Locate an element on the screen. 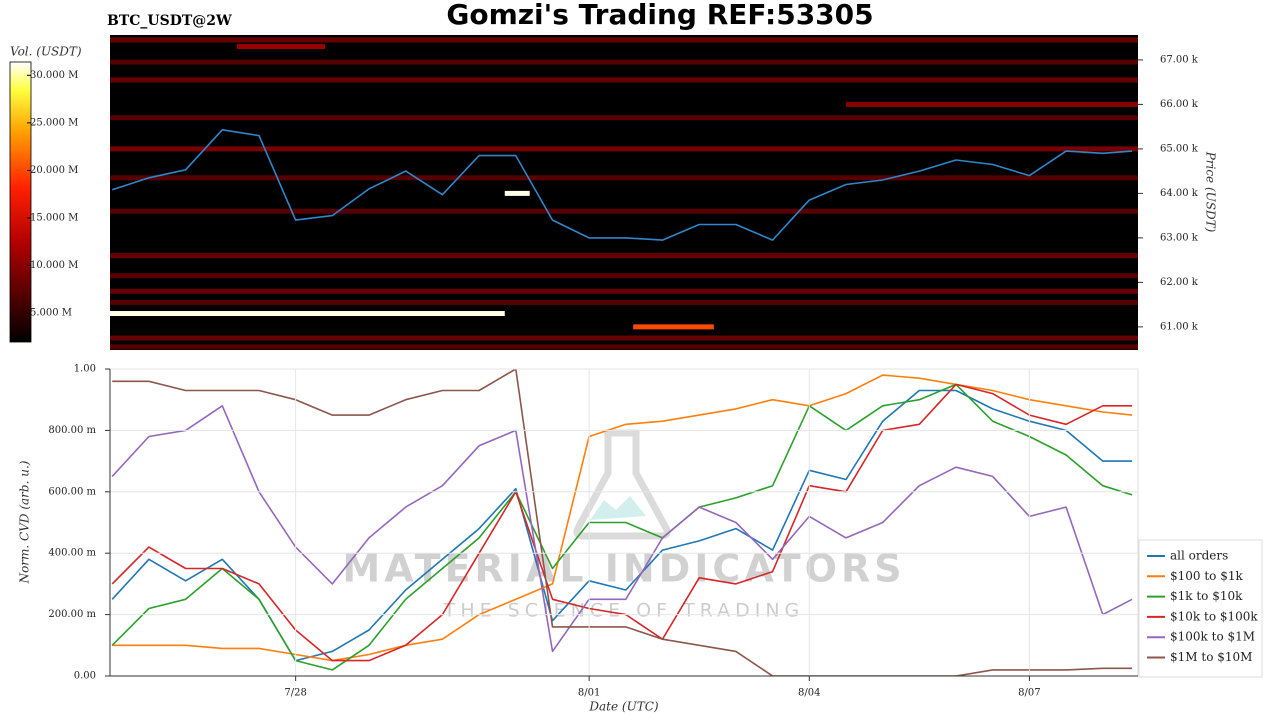 The height and width of the screenshot is (720, 1280). colorbar-tick-label: 10.000 M is located at coordinates (54, 265).